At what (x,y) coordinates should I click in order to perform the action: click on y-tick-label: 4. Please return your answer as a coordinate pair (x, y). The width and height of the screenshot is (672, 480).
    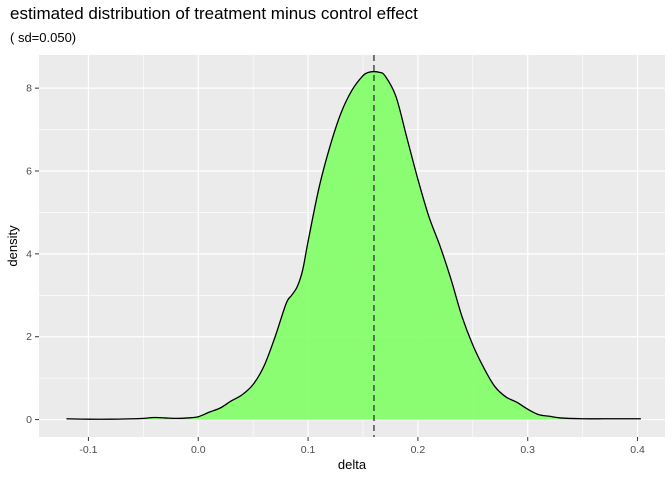
    Looking at the image, I should click on (29, 254).